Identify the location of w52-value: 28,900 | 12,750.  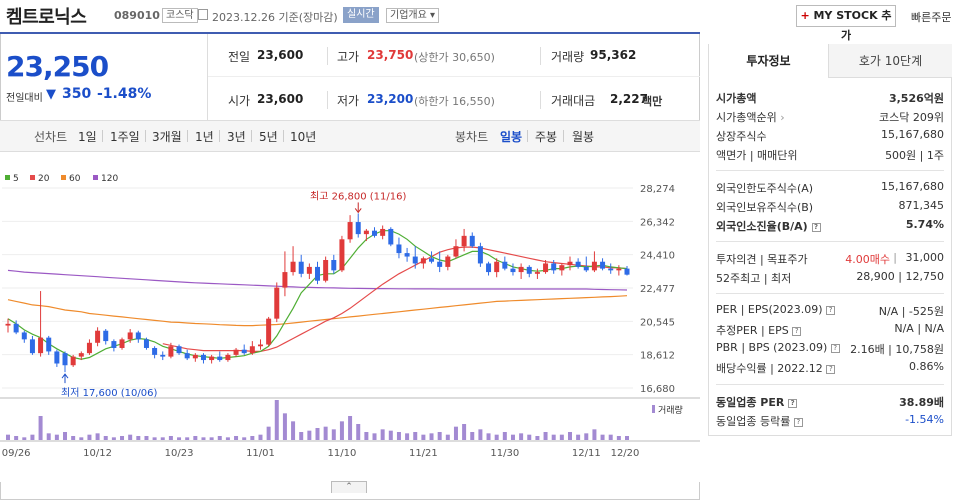
(900, 276).